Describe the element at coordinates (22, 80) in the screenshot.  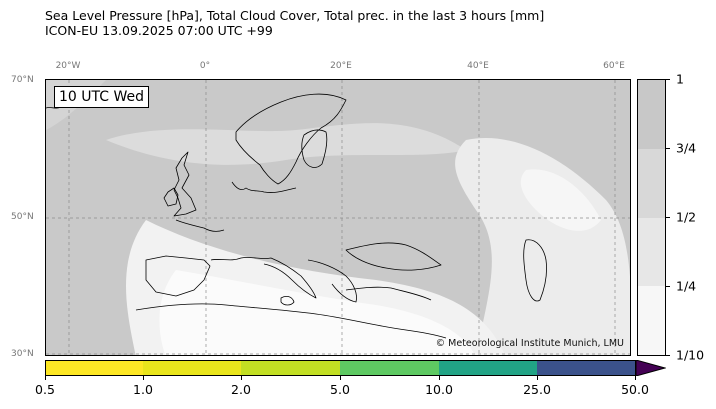
I see `lat-label-70n: 70°N` at that location.